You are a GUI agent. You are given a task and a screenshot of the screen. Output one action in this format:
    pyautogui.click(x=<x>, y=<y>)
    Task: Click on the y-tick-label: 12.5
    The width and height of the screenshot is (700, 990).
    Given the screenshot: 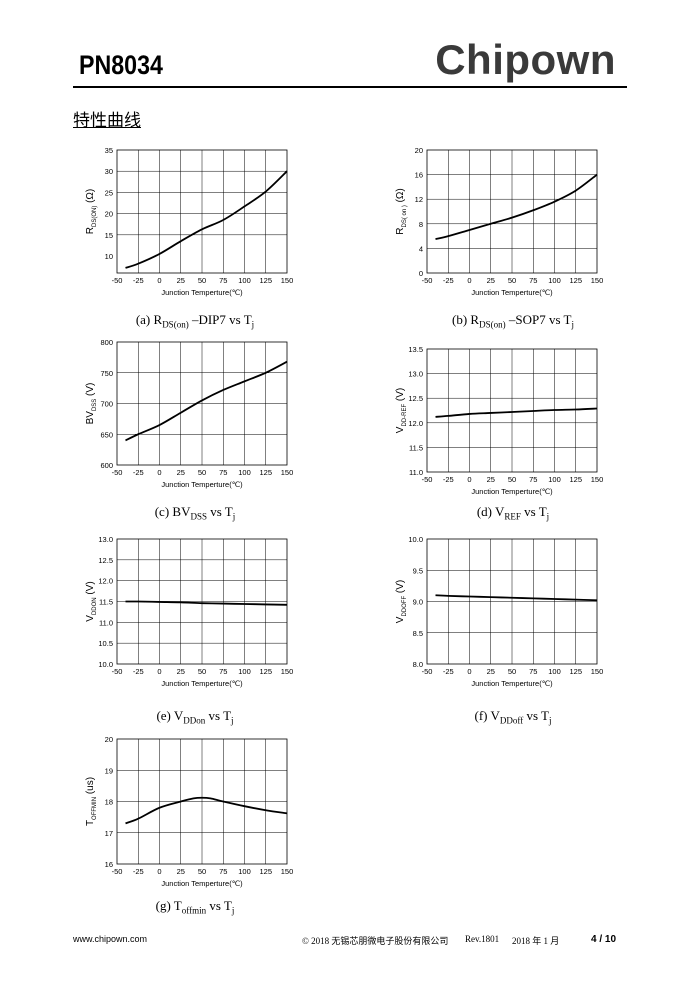 What is the action you would take?
    pyautogui.click(x=105, y=560)
    